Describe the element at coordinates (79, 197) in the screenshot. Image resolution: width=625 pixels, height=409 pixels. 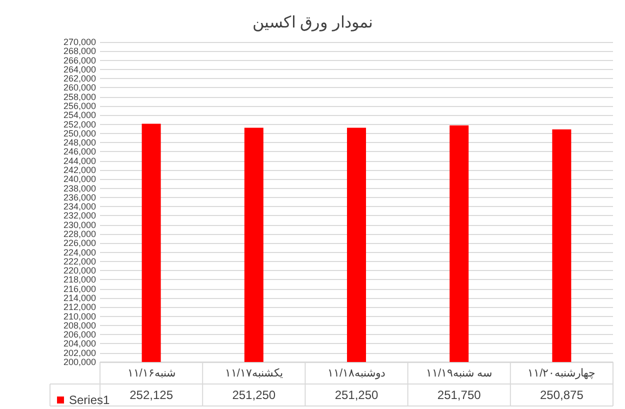
I see `y-tick-label: 236,000` at that location.